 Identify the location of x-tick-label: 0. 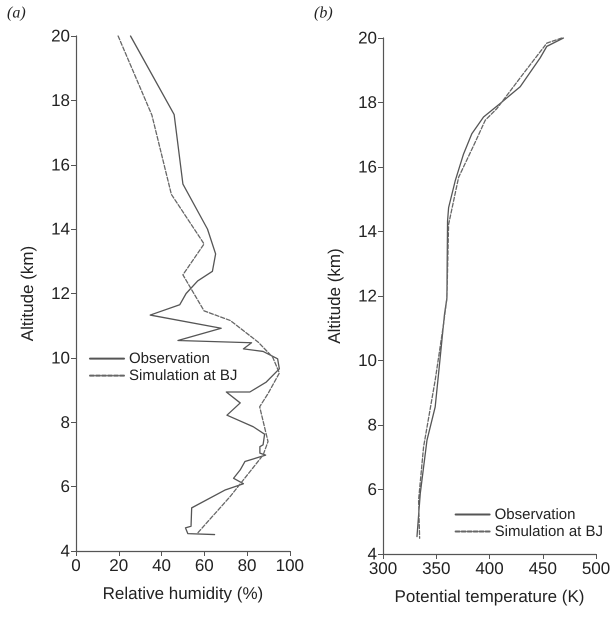
(76, 565).